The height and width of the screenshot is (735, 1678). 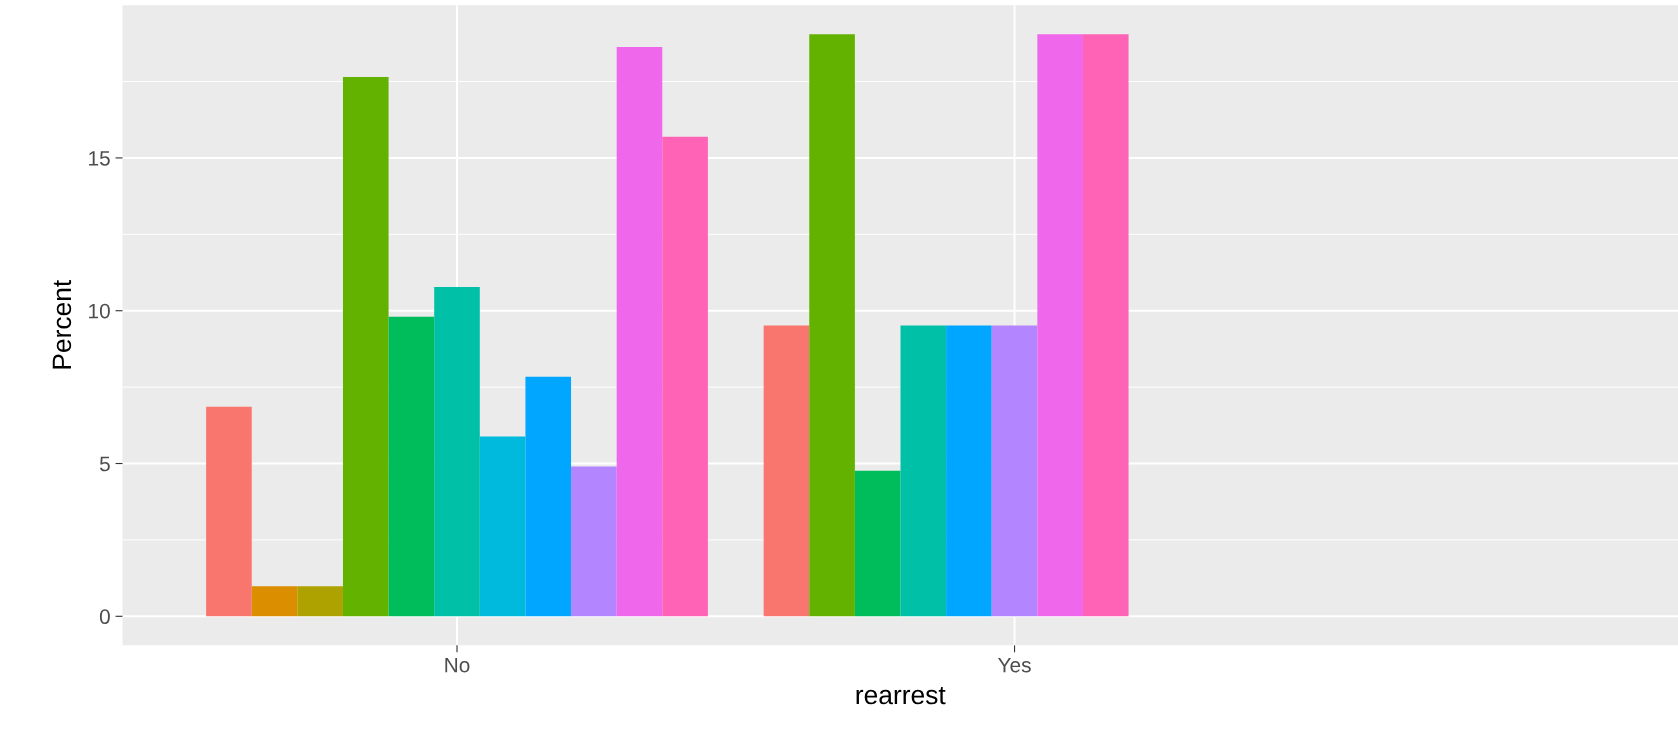 I want to click on x-tick-label: No, so click(x=457, y=665).